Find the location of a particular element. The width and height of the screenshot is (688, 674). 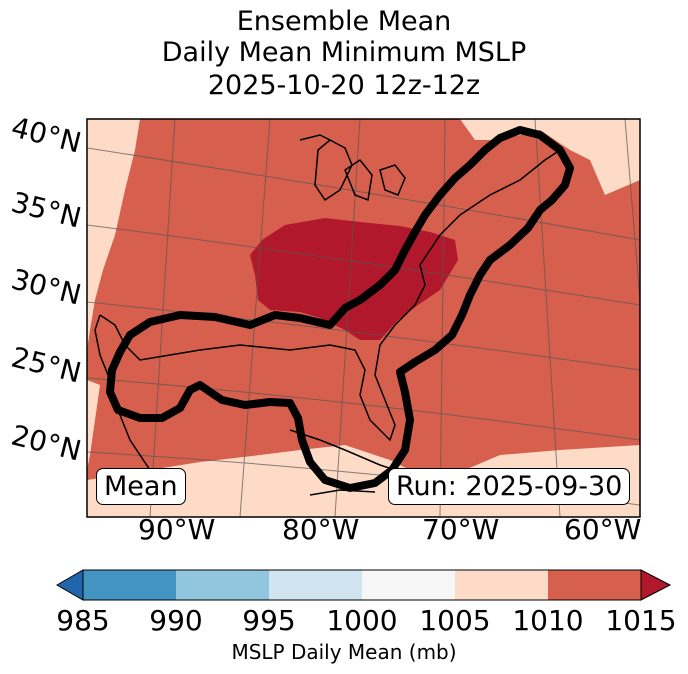

title-line-1: Ensemble Mean is located at coordinates (344, 21).